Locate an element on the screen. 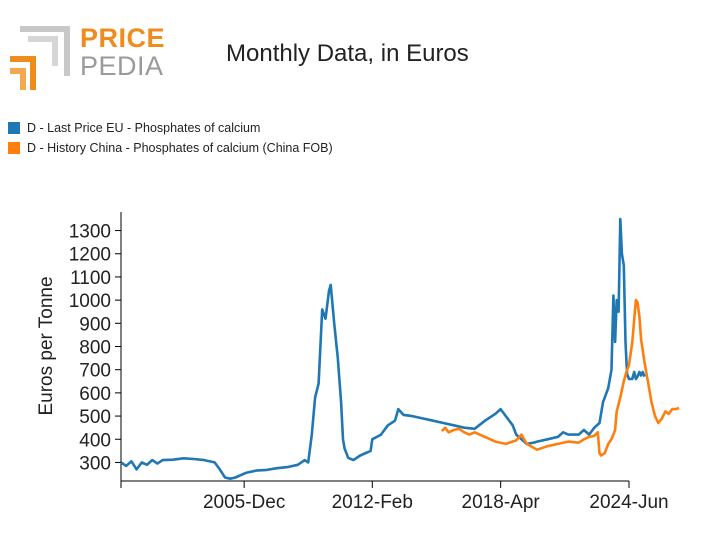  y-tick-label: 900 is located at coordinates (95, 324).